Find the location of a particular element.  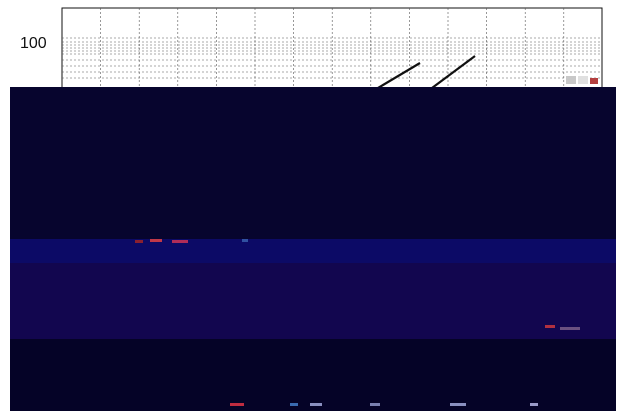

y-tick-label-100: 100 is located at coordinates (33, 43).